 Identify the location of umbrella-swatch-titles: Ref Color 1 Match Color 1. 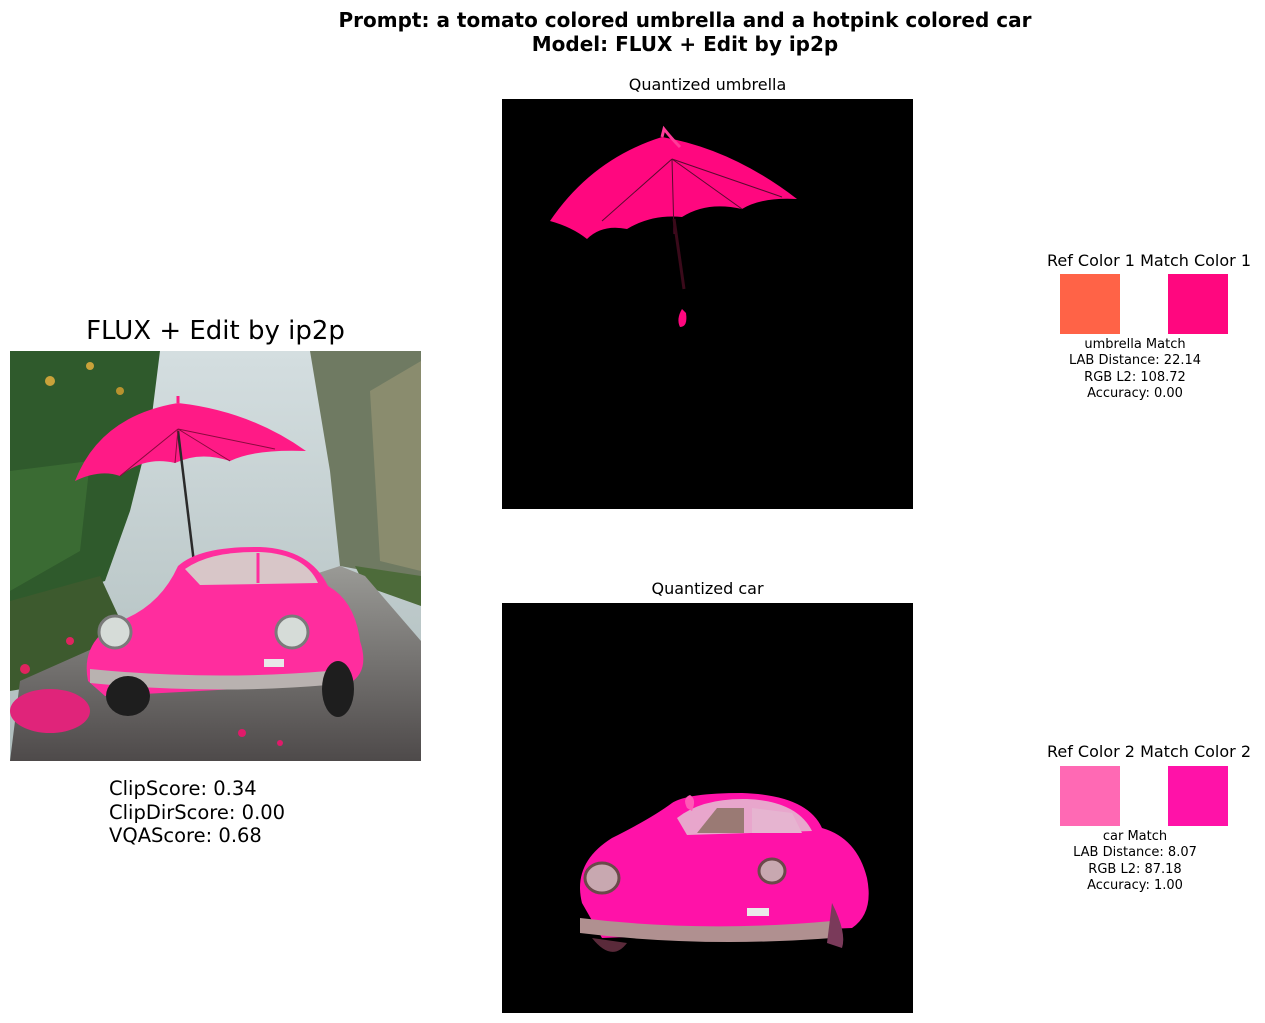
(1149, 261).